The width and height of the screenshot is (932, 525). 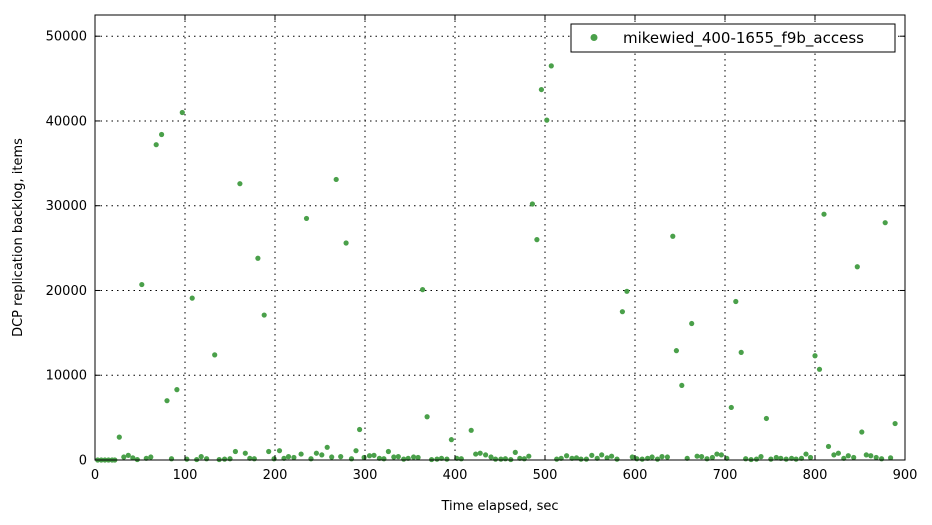 What do you see at coordinates (455, 475) in the screenshot?
I see `x-tick-label: 400` at bounding box center [455, 475].